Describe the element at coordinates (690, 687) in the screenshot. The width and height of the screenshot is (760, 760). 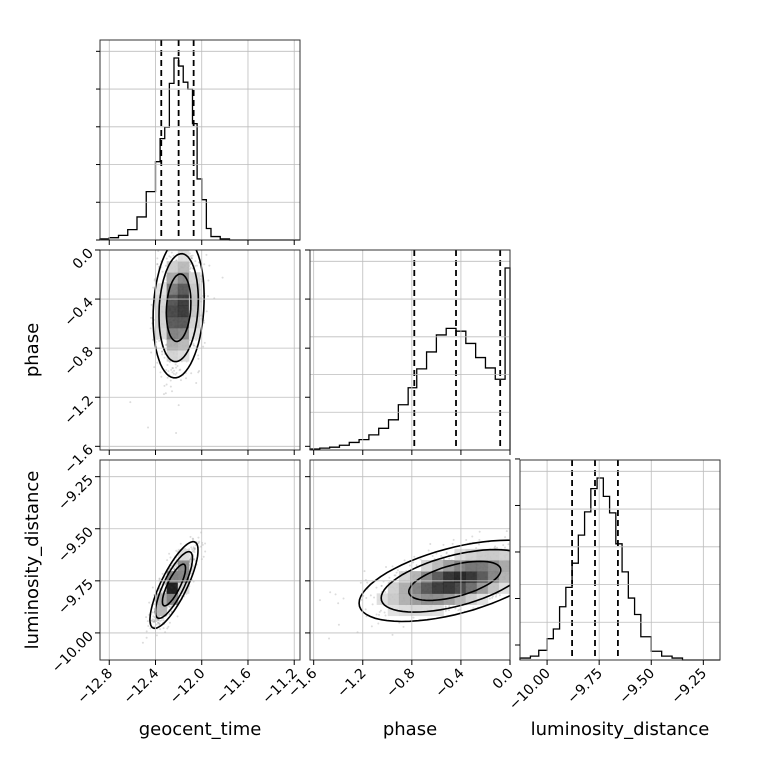
I see `x-tick-label-luminosity-distance: −9.25` at that location.